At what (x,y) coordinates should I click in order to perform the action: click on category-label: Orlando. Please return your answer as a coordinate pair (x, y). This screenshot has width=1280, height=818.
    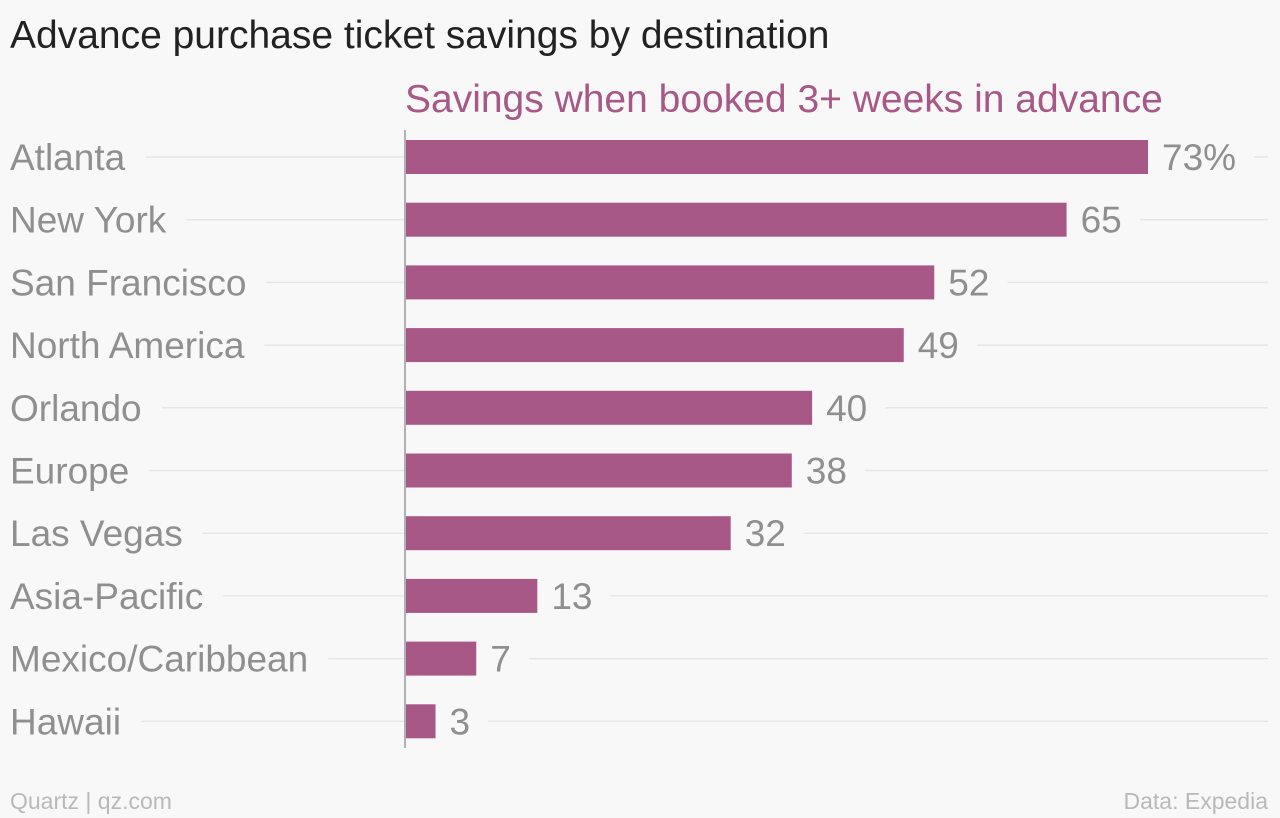
    Looking at the image, I should click on (76, 408).